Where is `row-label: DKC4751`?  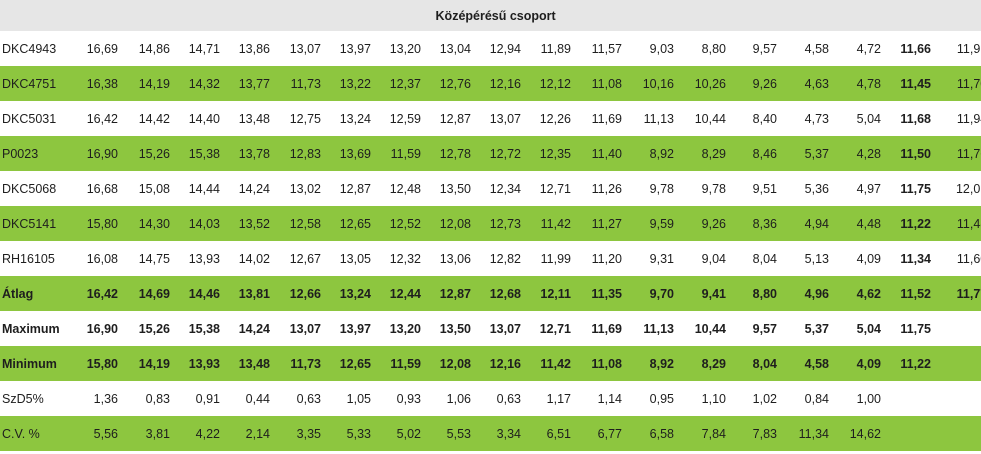
row-label: DKC4751 is located at coordinates (39, 83).